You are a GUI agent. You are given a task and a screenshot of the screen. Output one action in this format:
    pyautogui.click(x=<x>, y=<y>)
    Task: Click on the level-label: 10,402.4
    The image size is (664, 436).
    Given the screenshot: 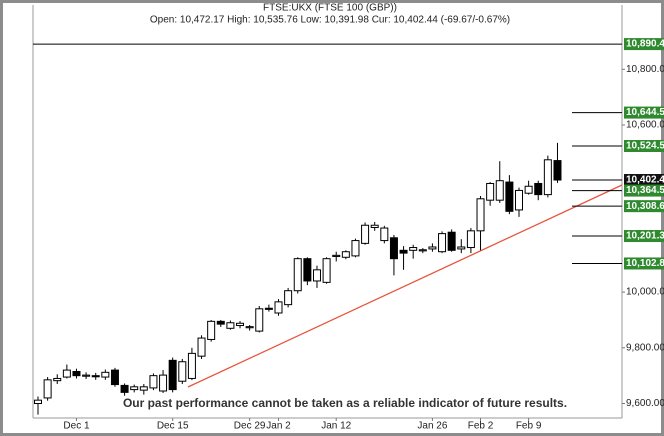 What is the action you would take?
    pyautogui.click(x=645, y=180)
    